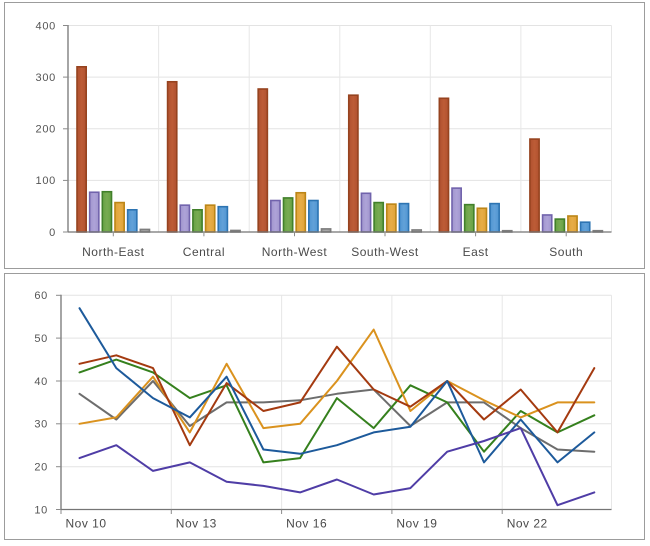 This screenshot has width=650, height=546. I want to click on svg-text: Central, so click(204, 252).